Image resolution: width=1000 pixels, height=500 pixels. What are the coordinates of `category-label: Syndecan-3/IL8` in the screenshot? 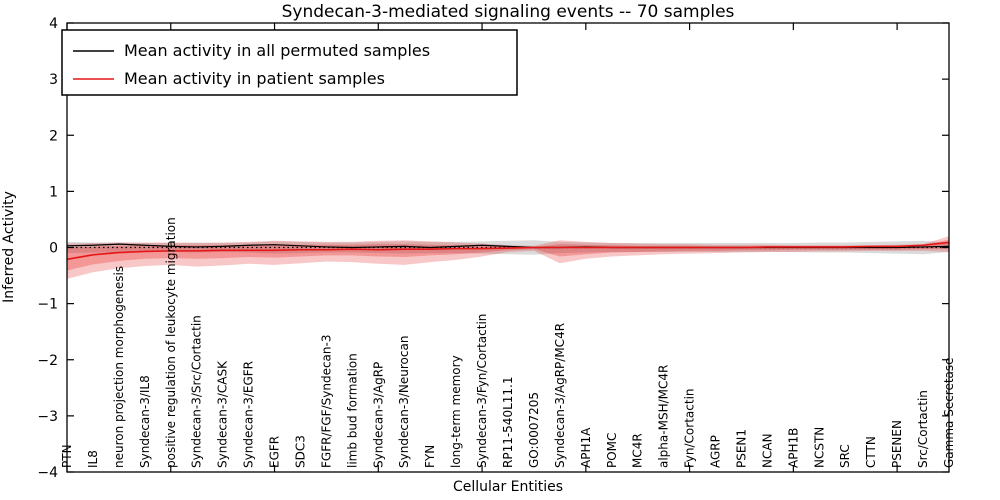 It's located at (145, 421).